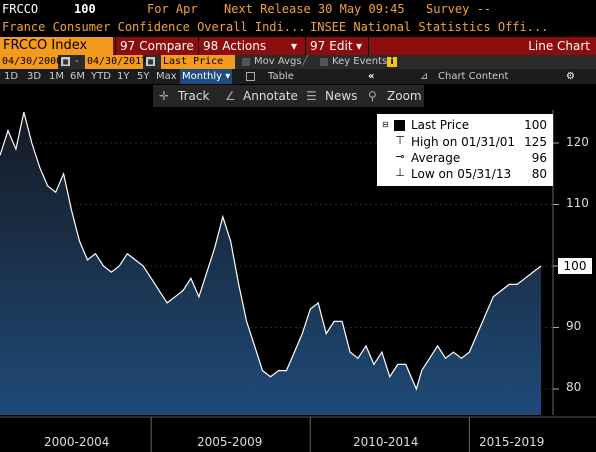 Image resolution: width=596 pixels, height=452 pixels. I want to click on actions-label: Actions, so click(244, 46).